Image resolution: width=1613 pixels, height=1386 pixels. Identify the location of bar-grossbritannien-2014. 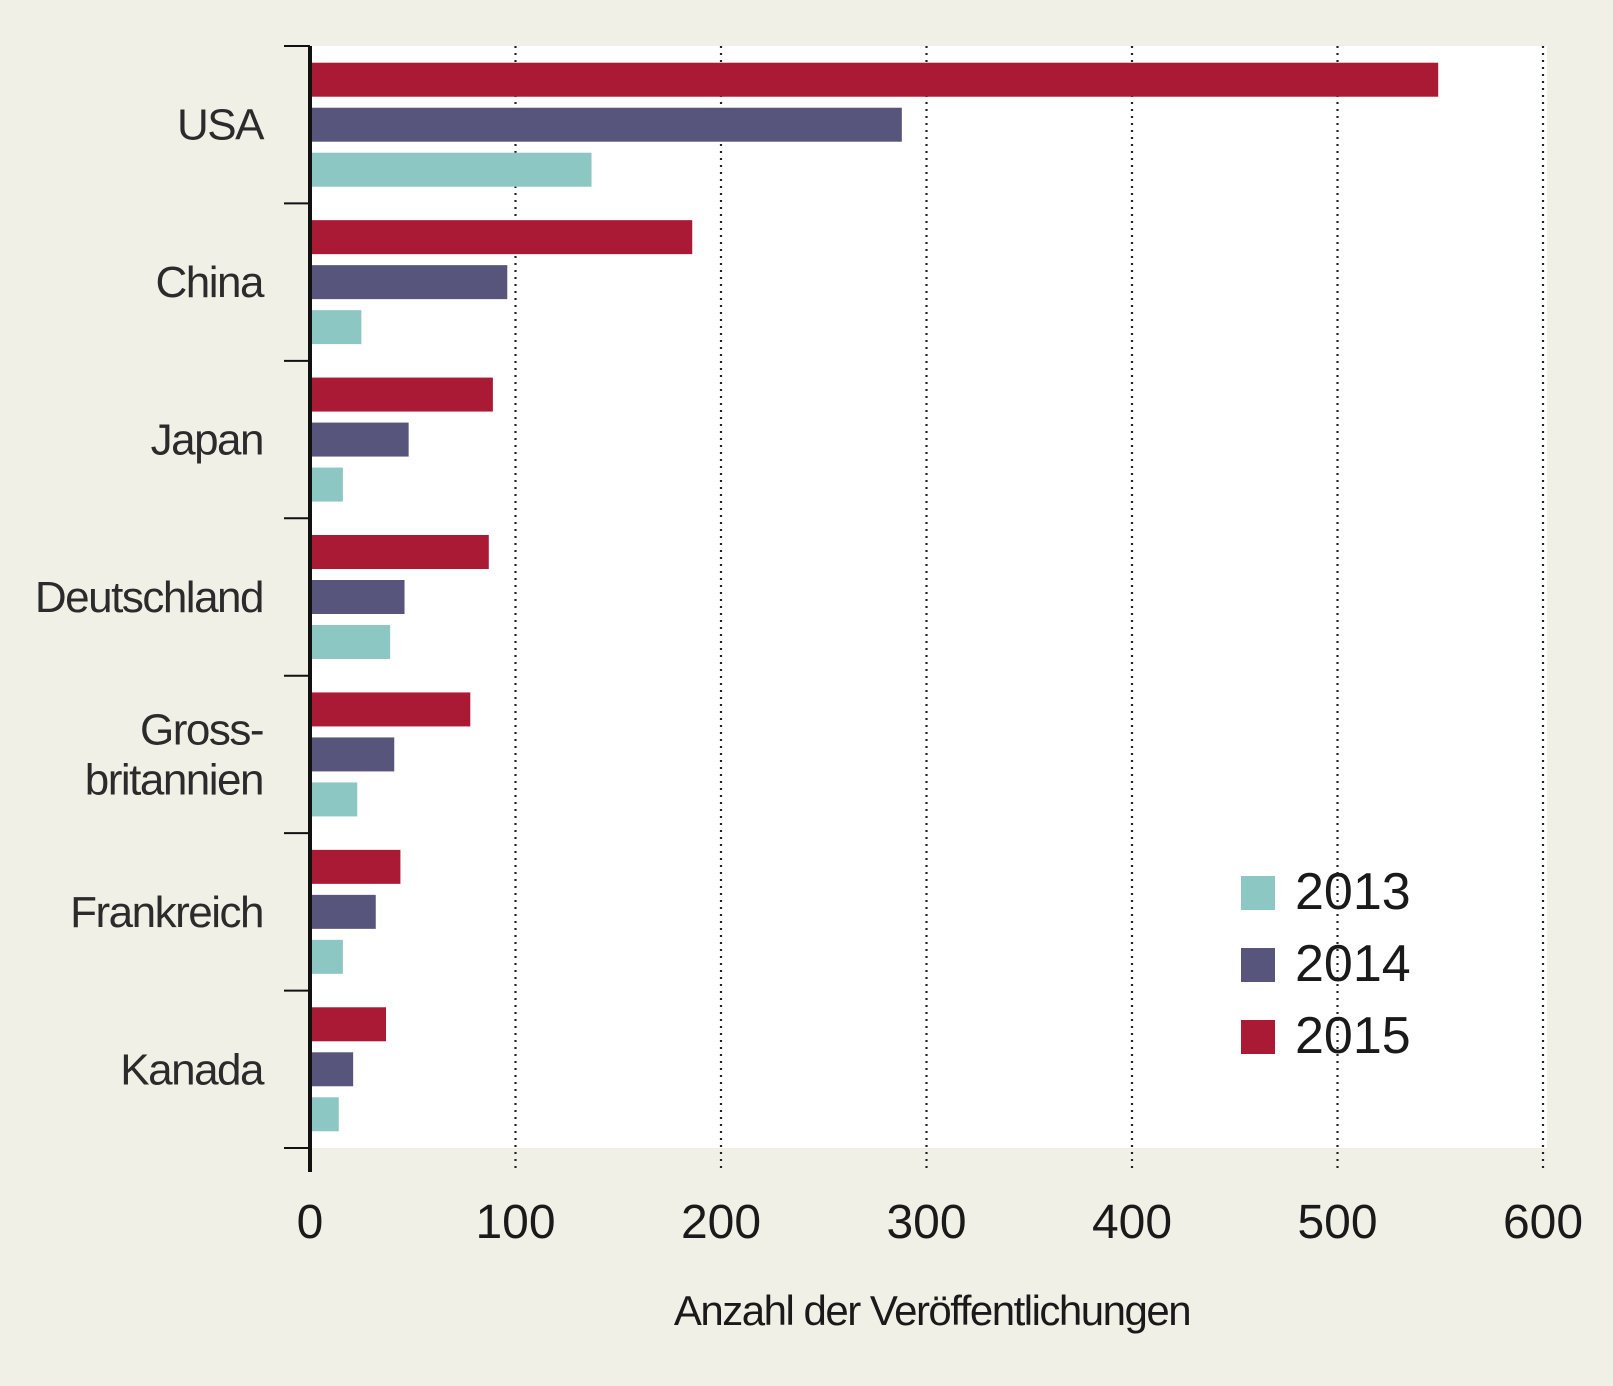
(352, 754).